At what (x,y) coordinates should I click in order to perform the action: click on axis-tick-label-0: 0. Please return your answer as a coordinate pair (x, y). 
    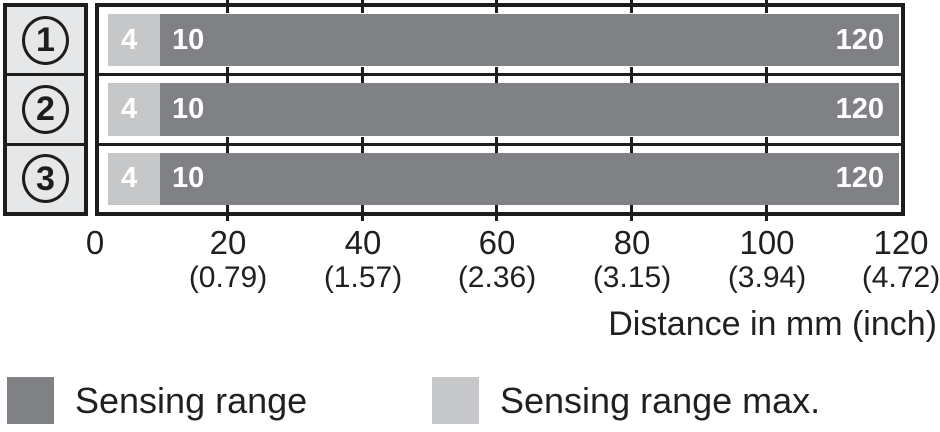
    Looking at the image, I should click on (95, 242).